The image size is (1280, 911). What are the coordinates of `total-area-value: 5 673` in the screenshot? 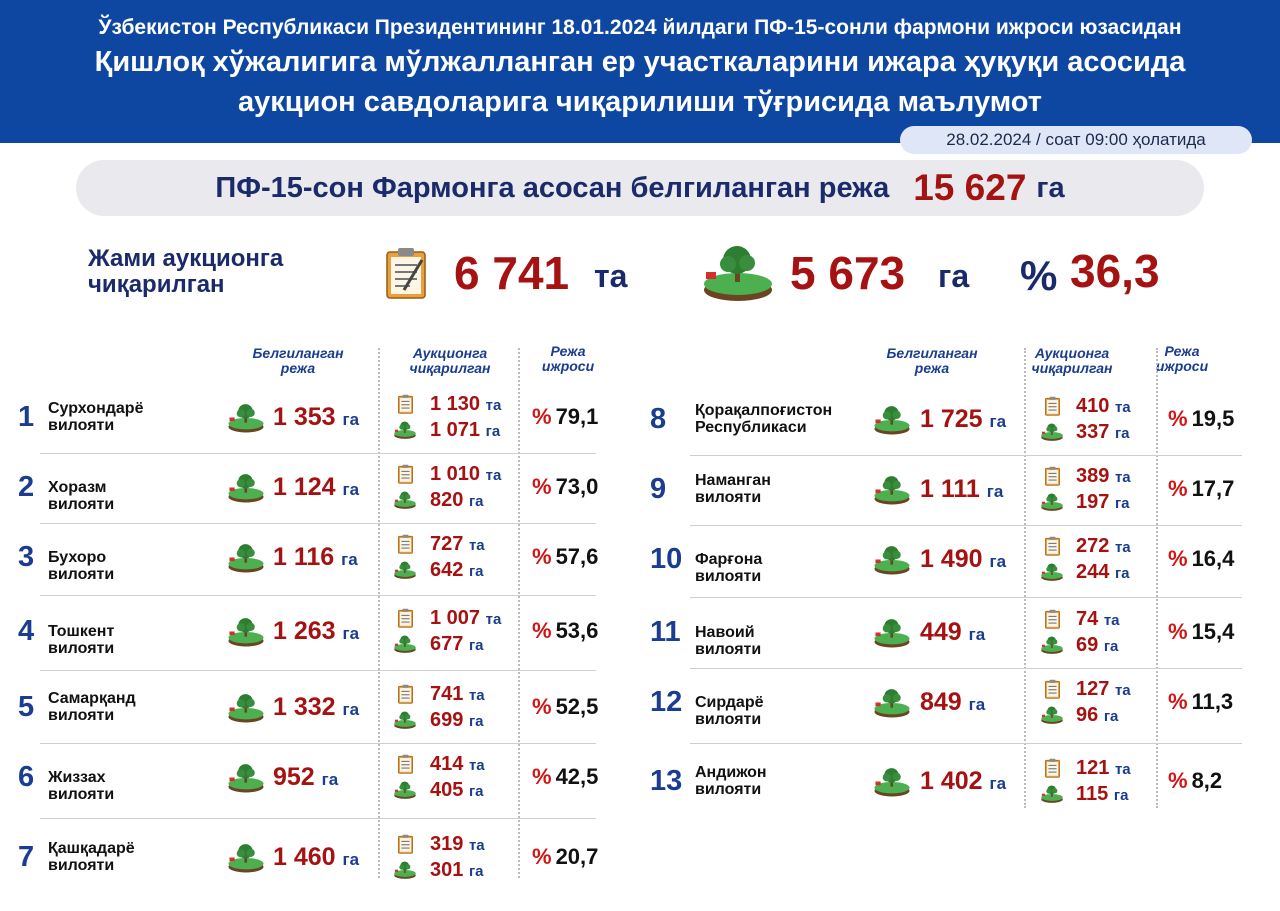 It's located at (848, 273).